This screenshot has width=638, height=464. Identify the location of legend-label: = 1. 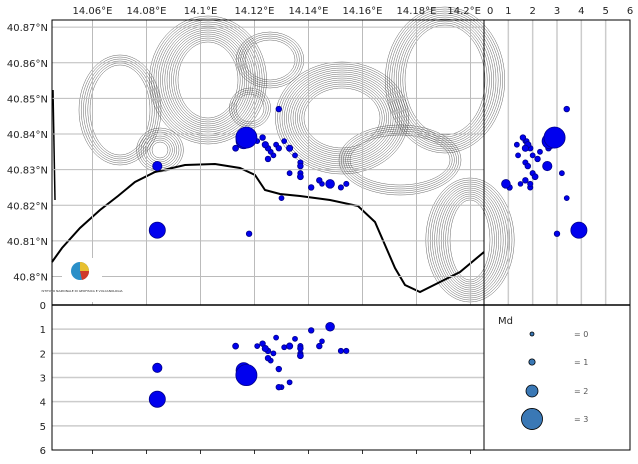
(581, 362).